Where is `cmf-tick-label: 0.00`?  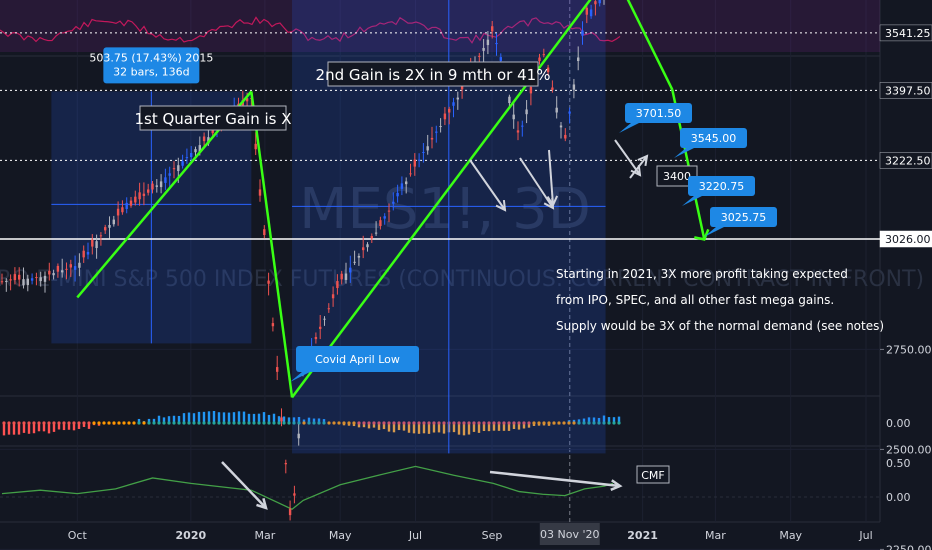 cmf-tick-label: 0.00 is located at coordinates (898, 497).